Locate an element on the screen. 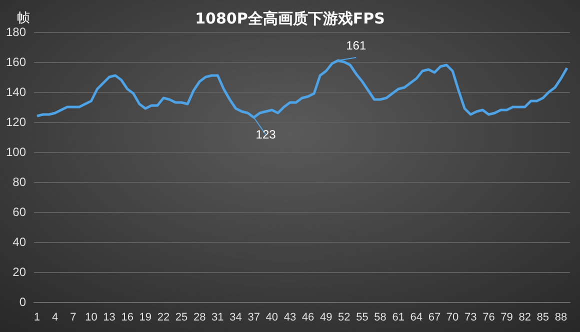 This screenshot has height=332, width=580. x-tick-label: 7 is located at coordinates (73, 318).